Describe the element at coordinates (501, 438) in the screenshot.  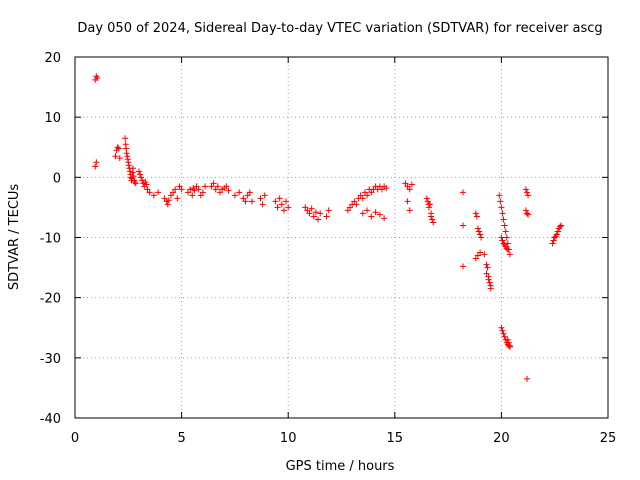
I see `x-tick-label: 20` at that location.